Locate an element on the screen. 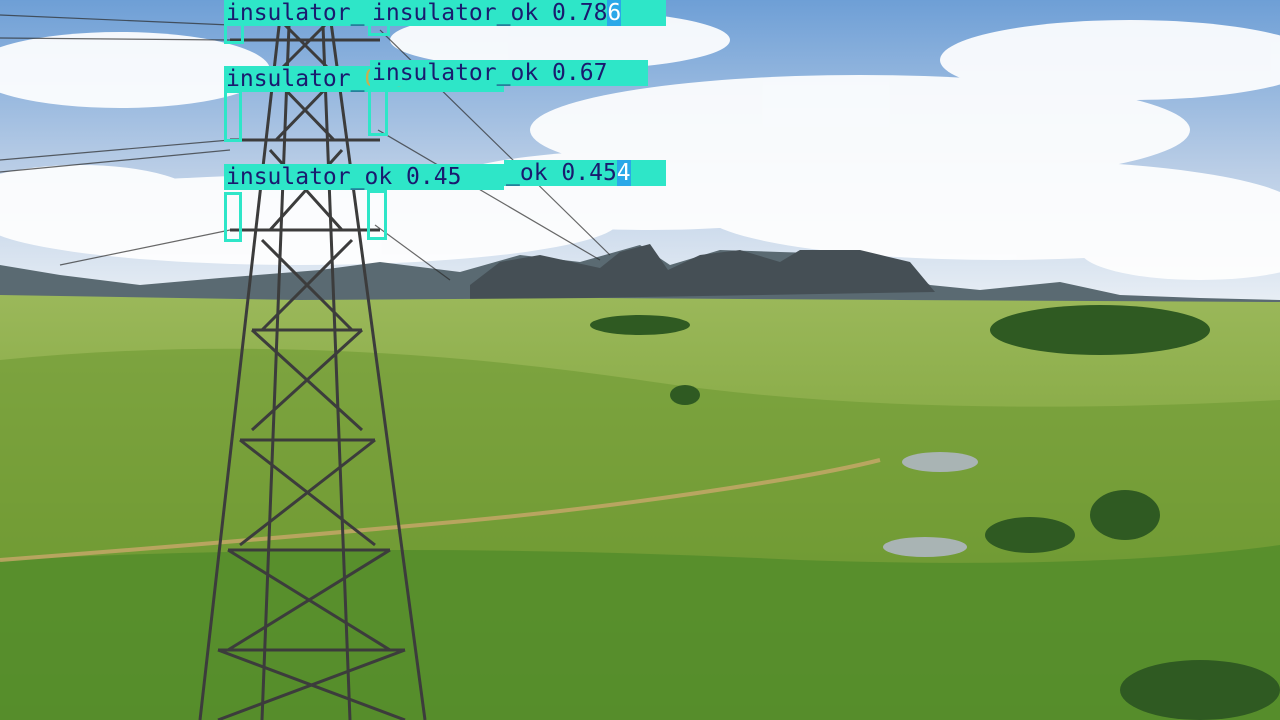 The image size is (1280, 720). mountains is located at coordinates (702, 272).